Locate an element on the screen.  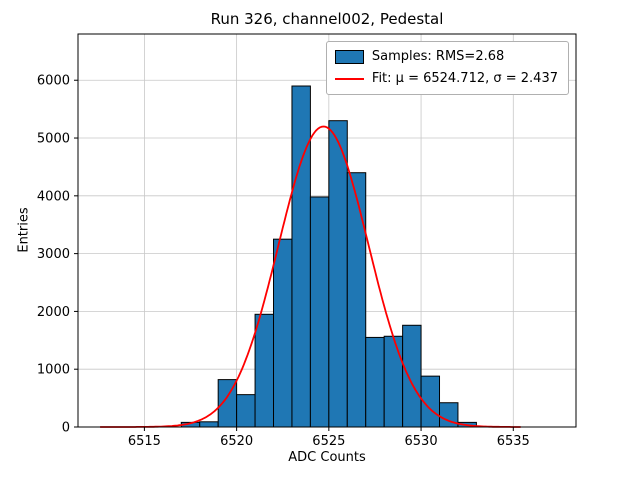
x-tick-label: 6525 is located at coordinates (328, 441).